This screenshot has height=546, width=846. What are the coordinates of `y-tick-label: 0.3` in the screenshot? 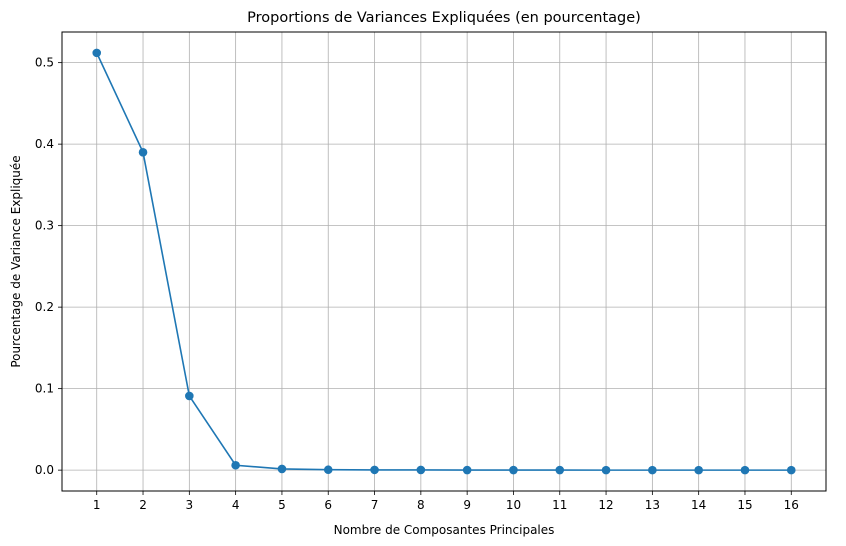 It's located at (44, 226).